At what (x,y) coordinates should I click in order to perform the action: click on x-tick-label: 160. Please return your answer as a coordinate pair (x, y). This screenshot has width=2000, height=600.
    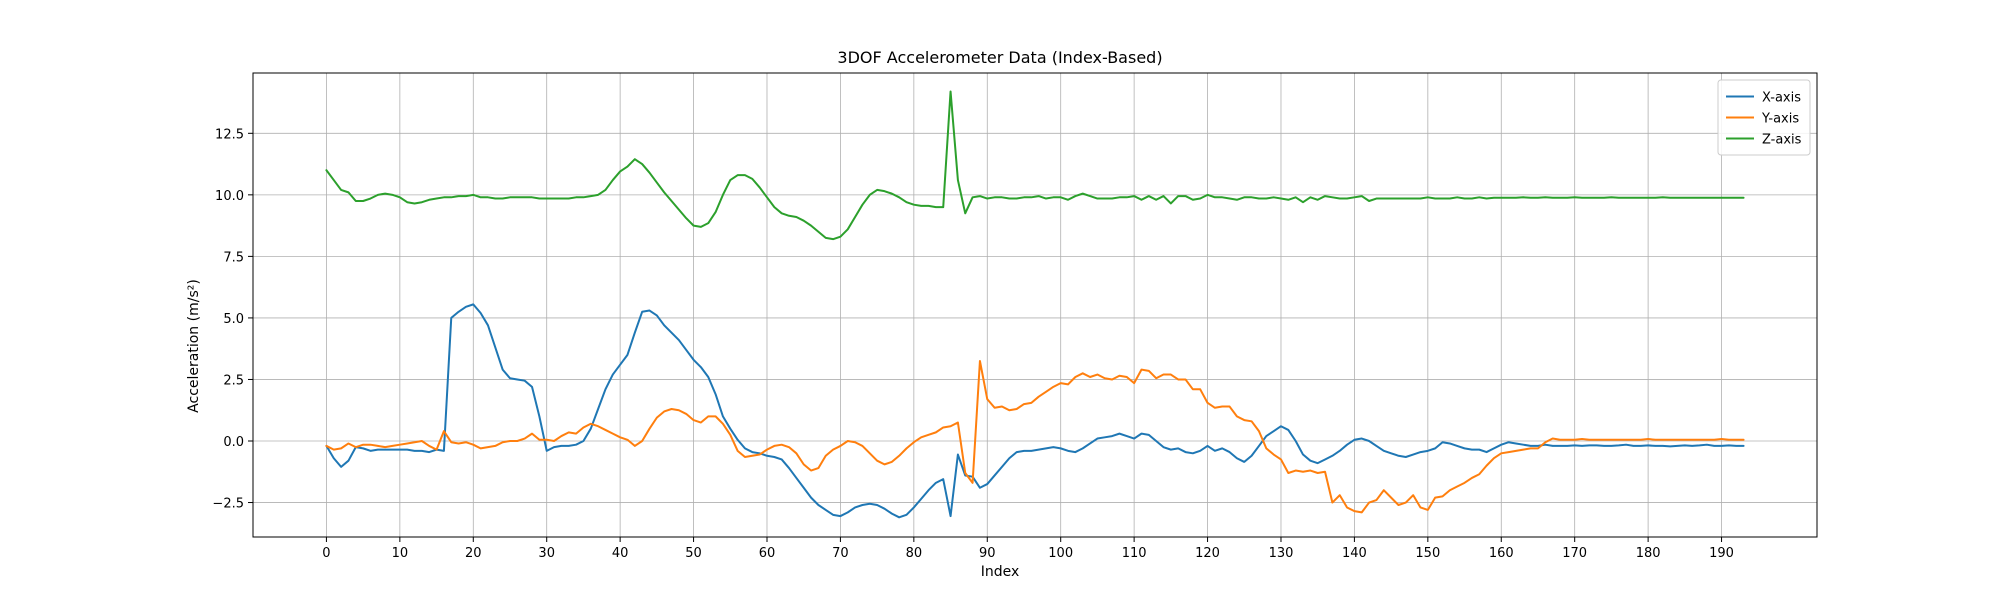
    Looking at the image, I should click on (1501, 553).